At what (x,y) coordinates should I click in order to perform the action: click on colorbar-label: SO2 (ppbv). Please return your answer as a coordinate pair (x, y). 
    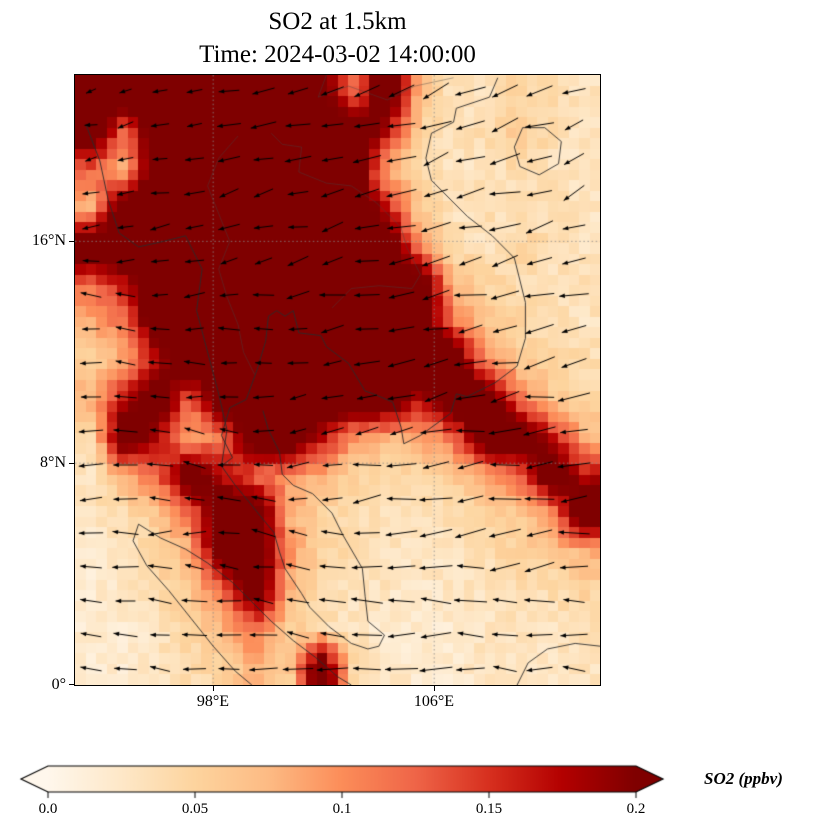
    Looking at the image, I should click on (743, 778).